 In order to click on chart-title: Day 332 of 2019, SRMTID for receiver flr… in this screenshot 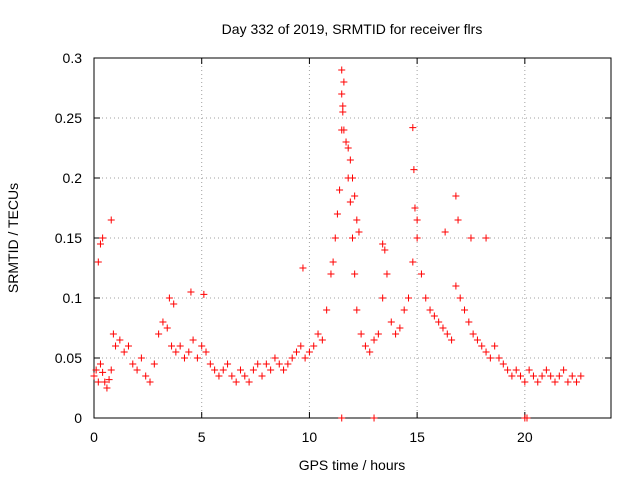, I will do `click(352, 29)`.